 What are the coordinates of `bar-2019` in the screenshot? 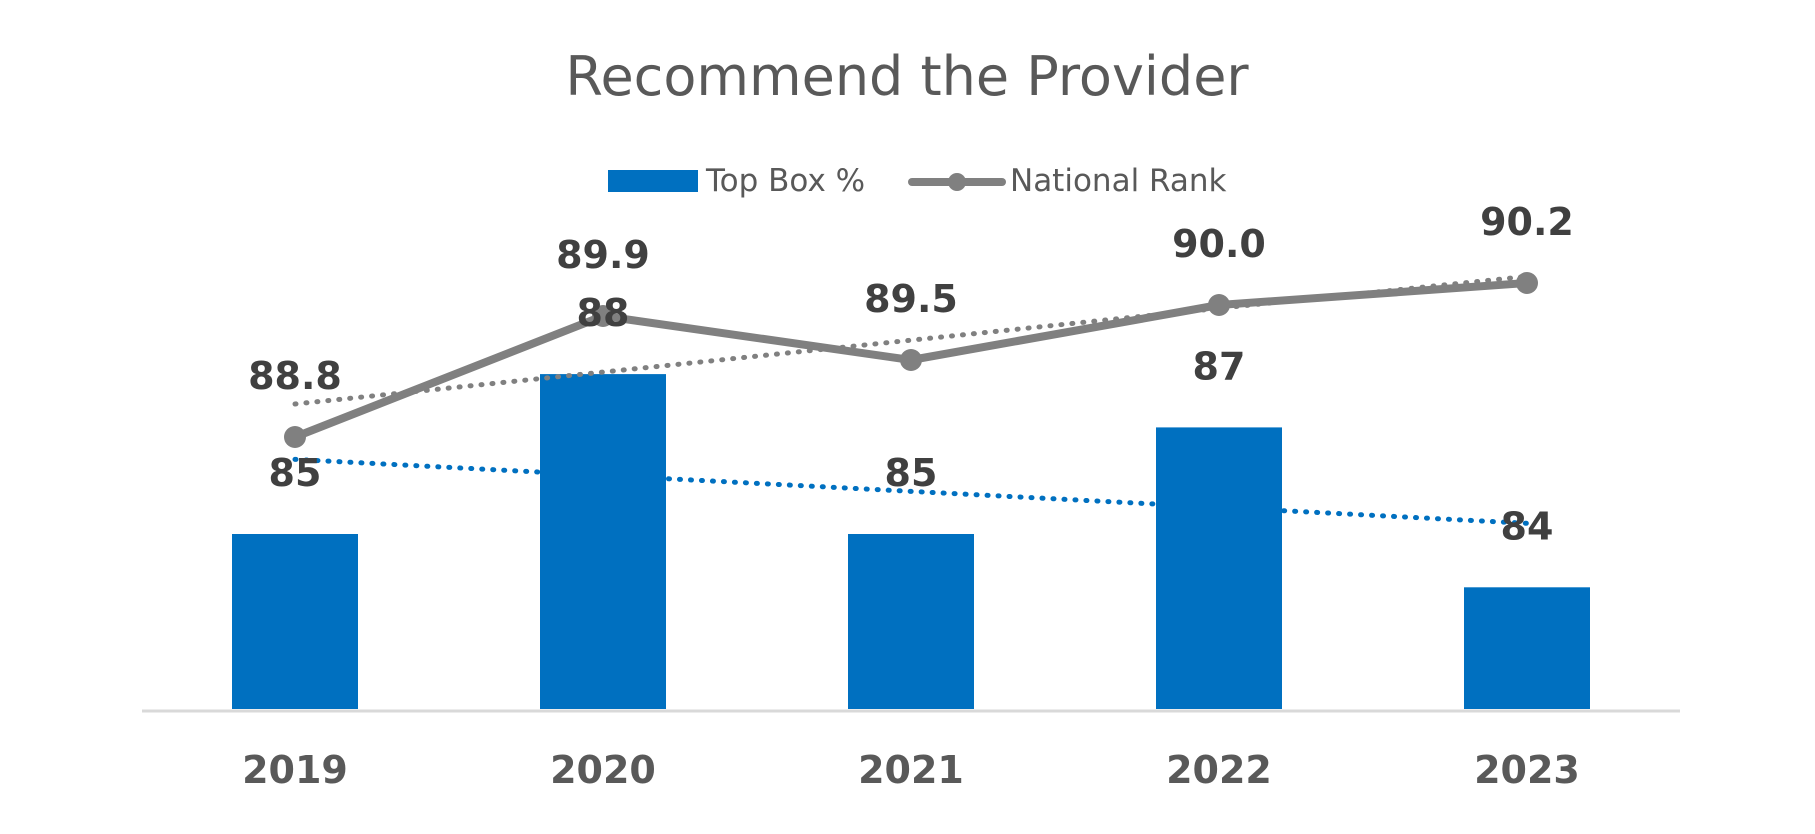 It's located at (295, 621).